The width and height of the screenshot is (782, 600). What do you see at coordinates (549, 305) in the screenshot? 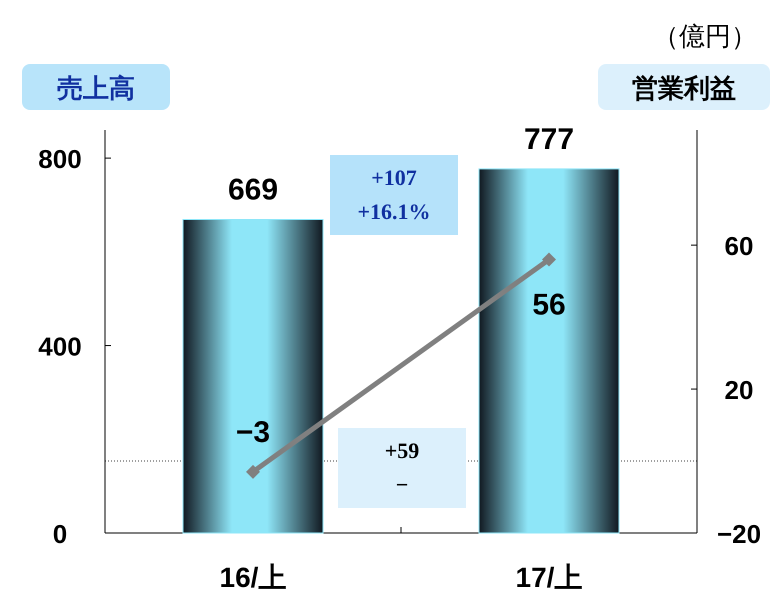
I see `data-label: 56` at bounding box center [549, 305].